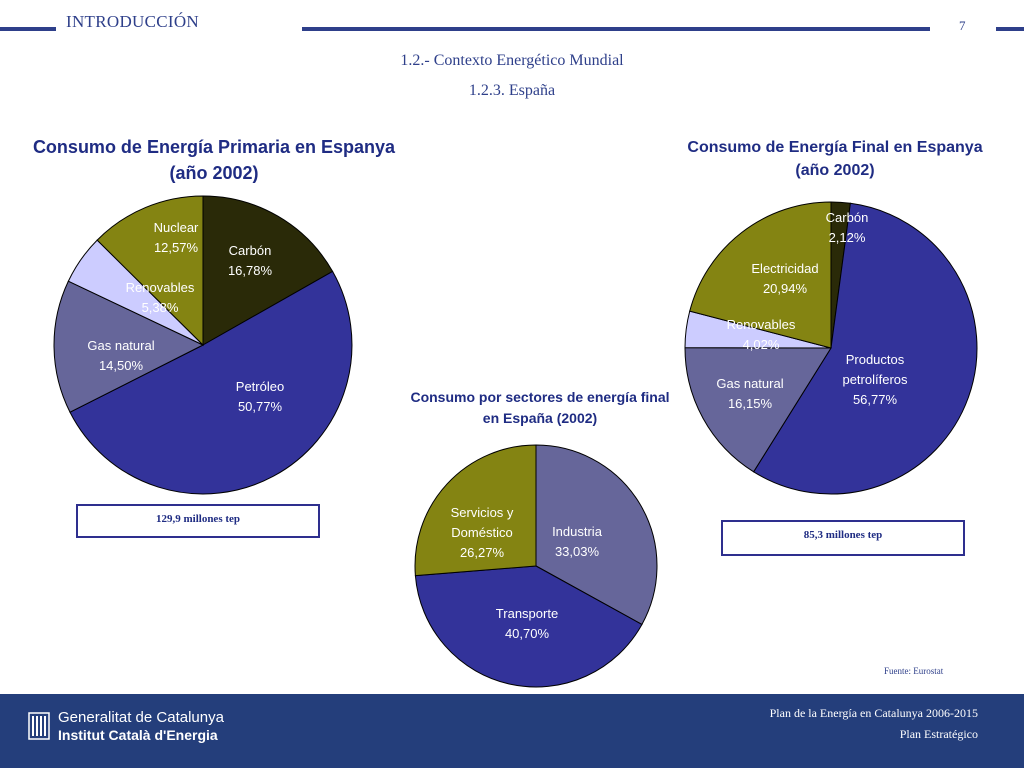  What do you see at coordinates (250, 260) in the screenshot?
I see `slice-label-carbon: Carbón 16,78%` at bounding box center [250, 260].